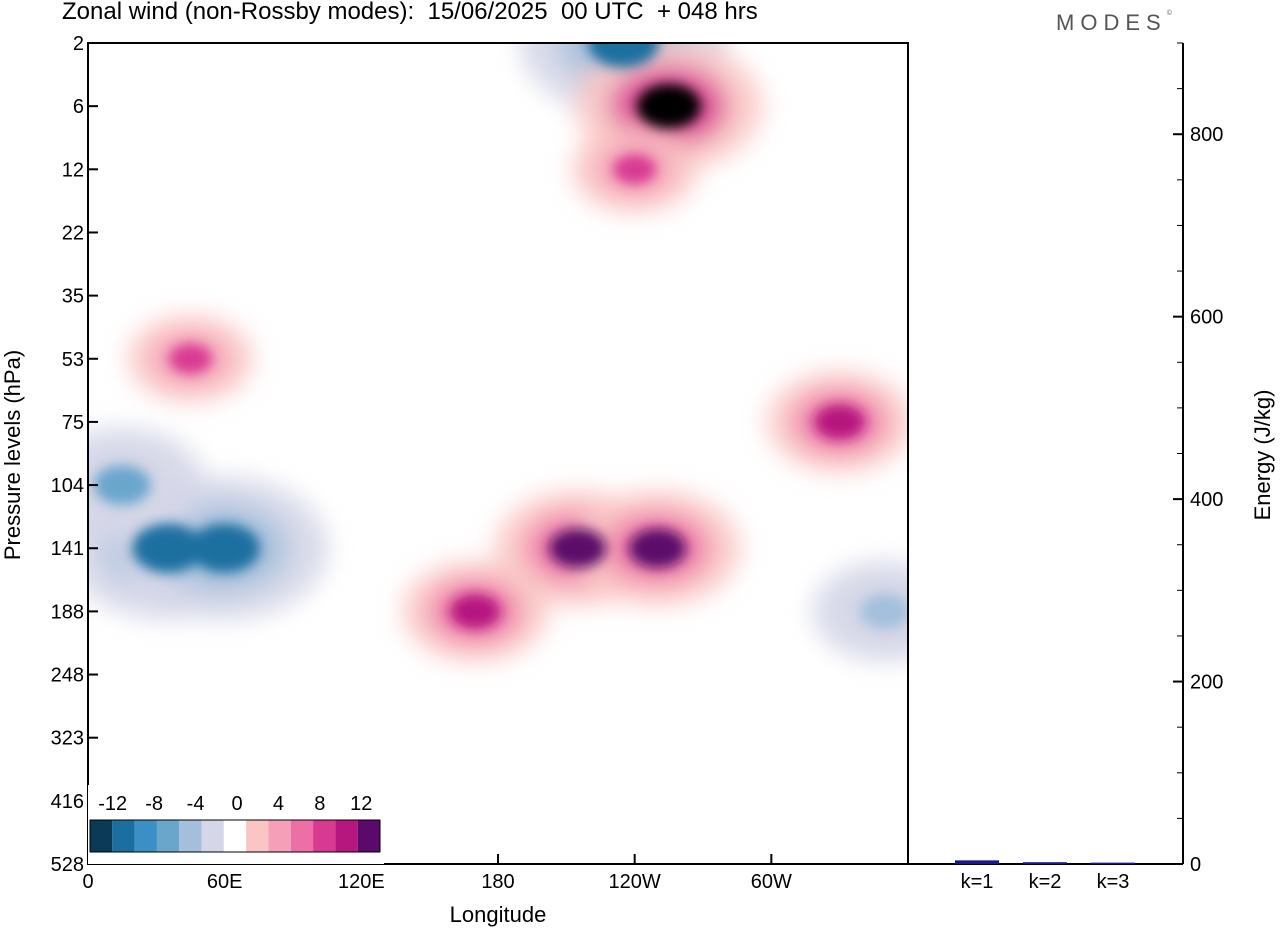 The height and width of the screenshot is (930, 1280). I want to click on energy-x-tick-label: k=1, so click(977, 882).